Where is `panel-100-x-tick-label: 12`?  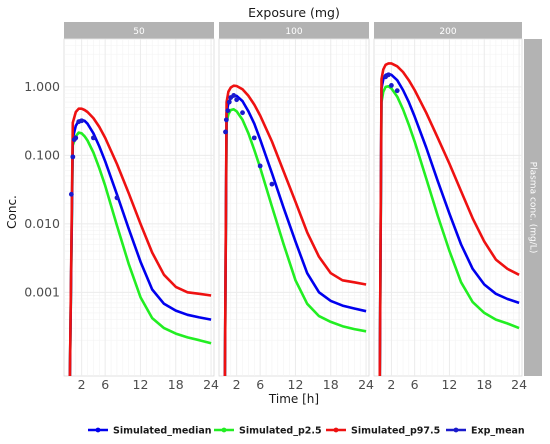
panel-100-x-tick-label: 12 is located at coordinates (296, 384).